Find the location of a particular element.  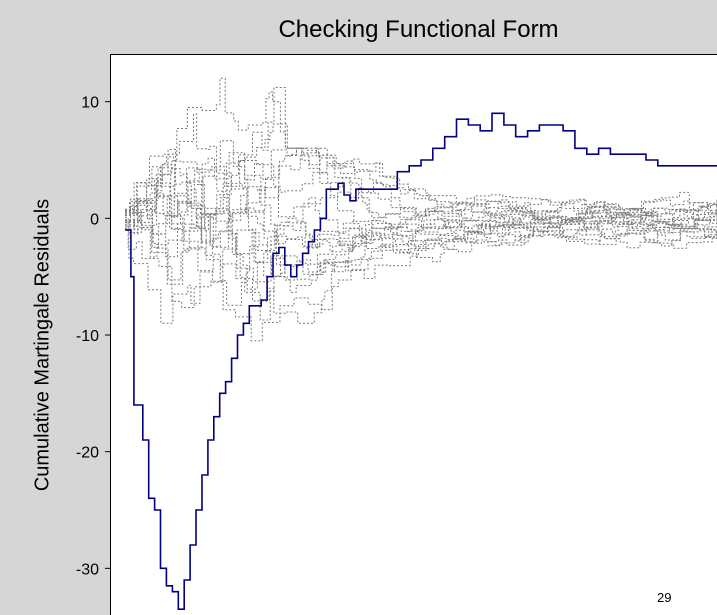

page-number: 29 is located at coordinates (664, 597).